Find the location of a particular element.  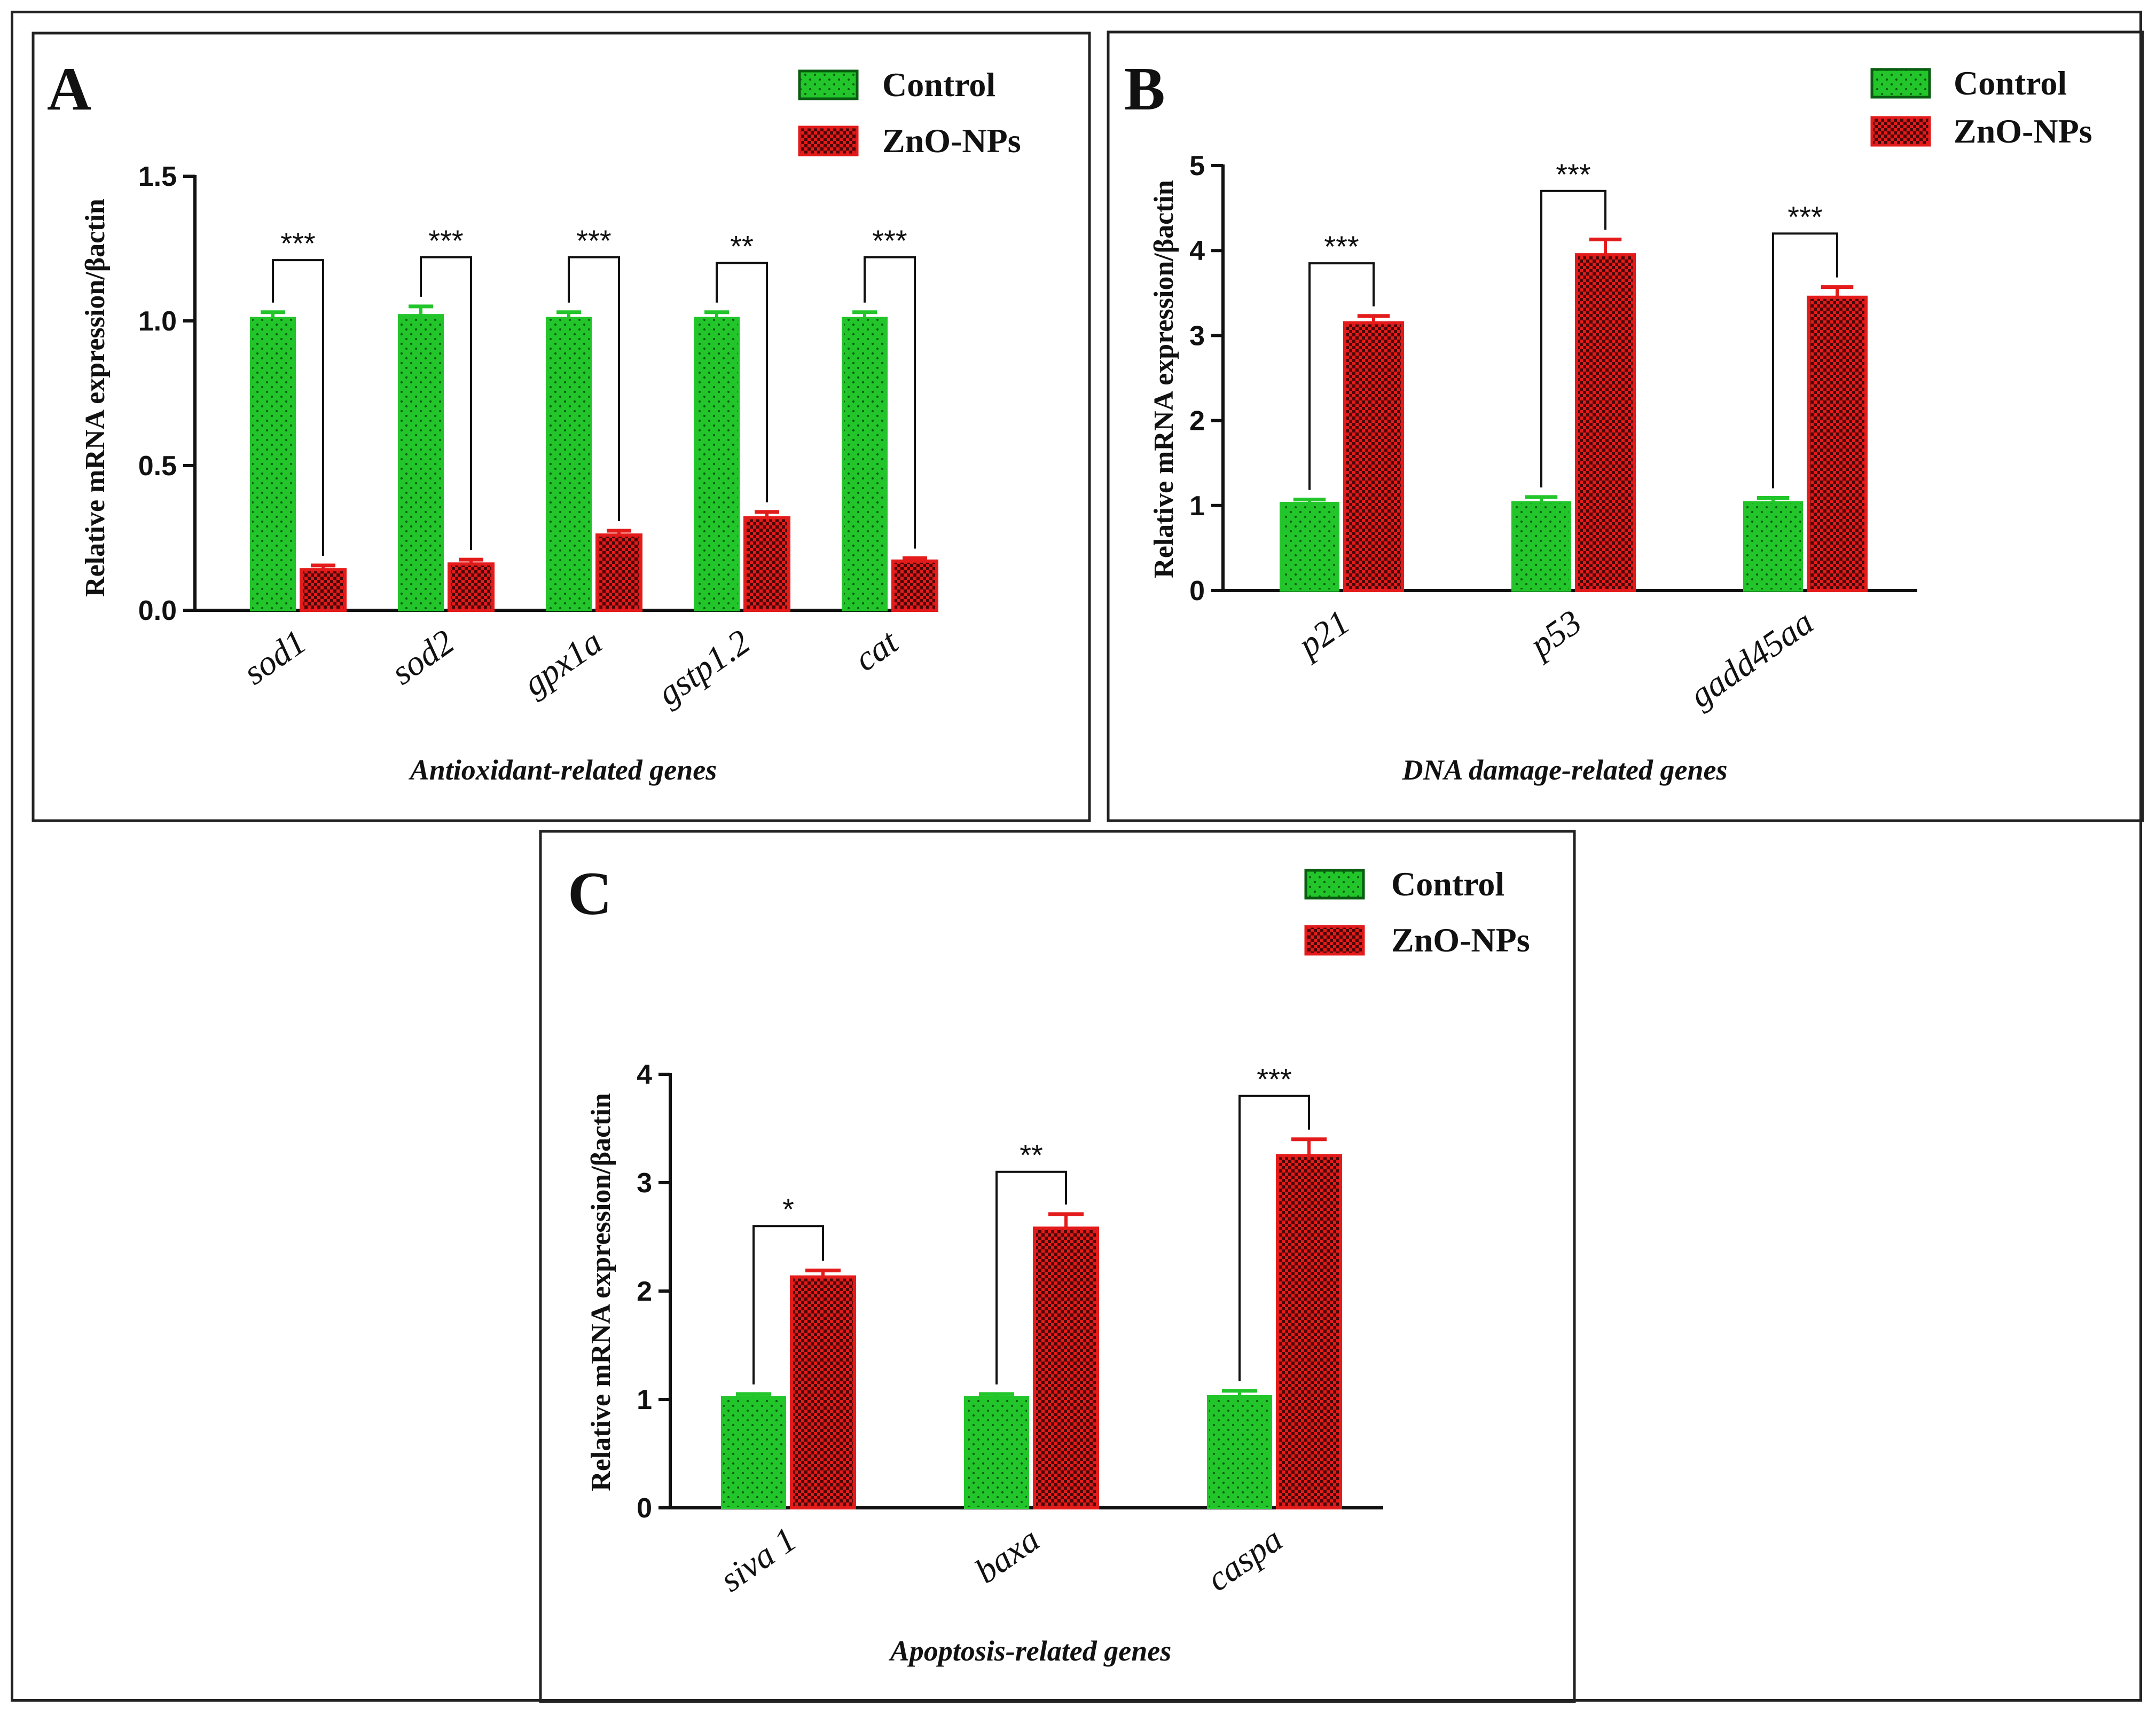

panel-b-legend: Control ZnO-NPs is located at coordinates (1981, 107).